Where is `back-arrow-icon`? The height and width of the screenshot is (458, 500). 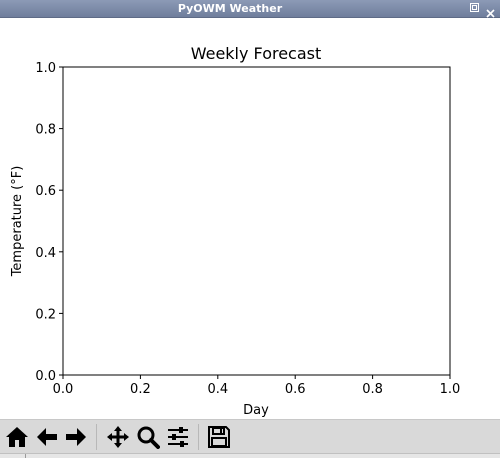 back-arrow-icon is located at coordinates (47, 437).